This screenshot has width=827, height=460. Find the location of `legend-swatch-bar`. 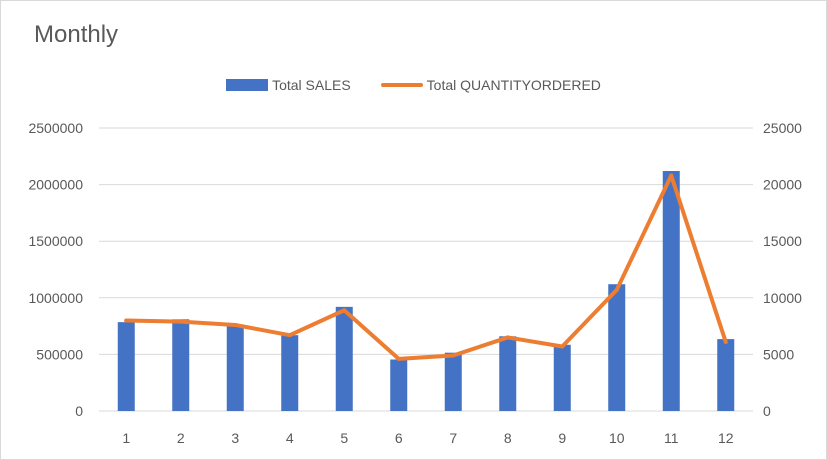

legend-swatch-bar is located at coordinates (247, 85).